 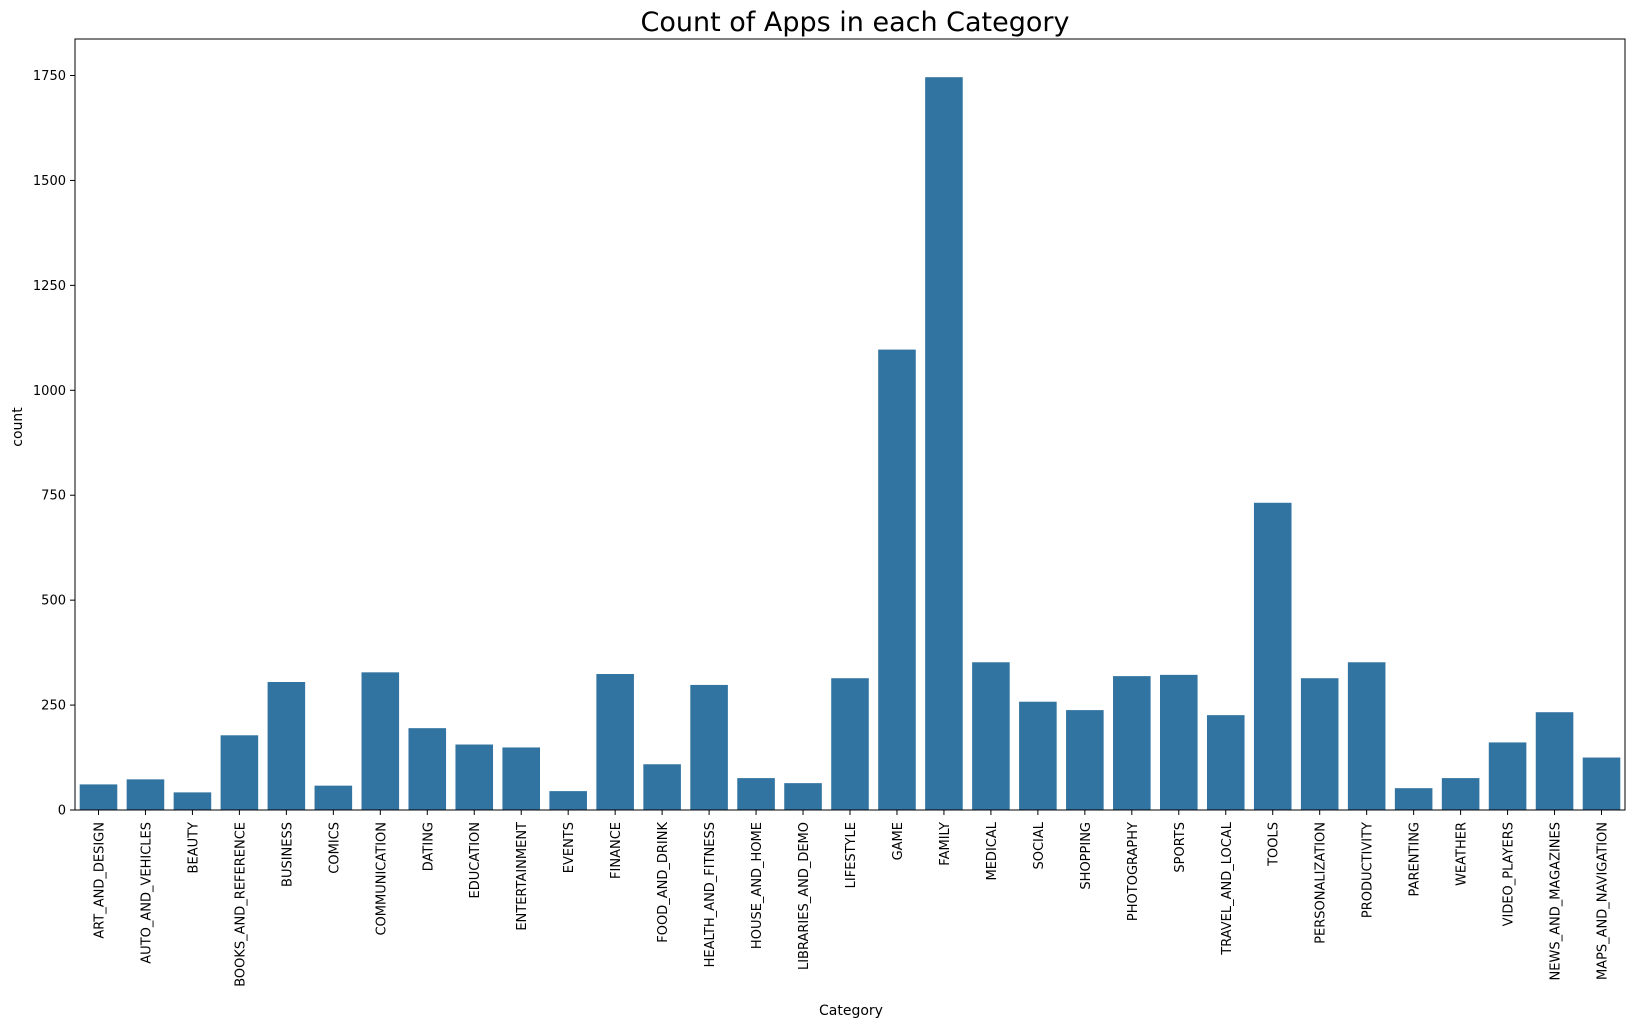 What do you see at coordinates (146, 893) in the screenshot?
I see `x-tick-label: AUTO_AND_VEHICLES` at bounding box center [146, 893].